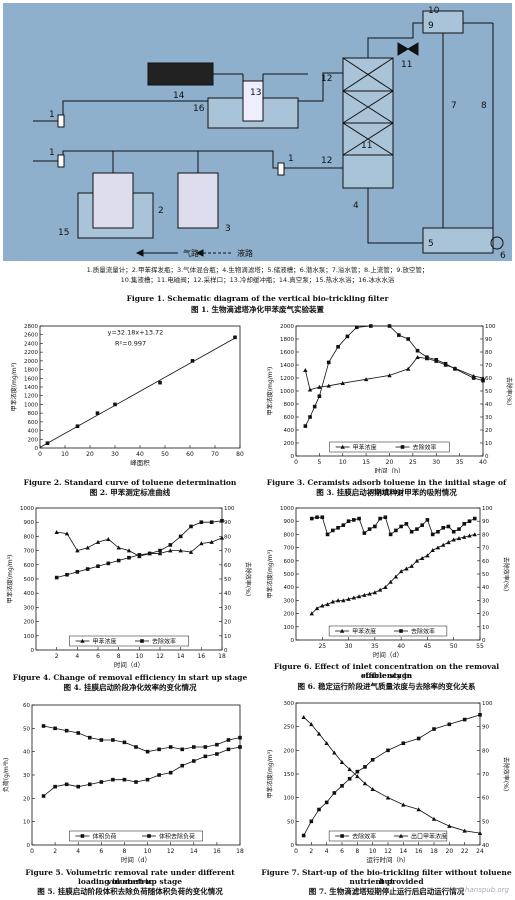 The height and width of the screenshot is (900, 515). I want to click on y-axis-label: 甲苯浓度(mg/m³), so click(270, 774).